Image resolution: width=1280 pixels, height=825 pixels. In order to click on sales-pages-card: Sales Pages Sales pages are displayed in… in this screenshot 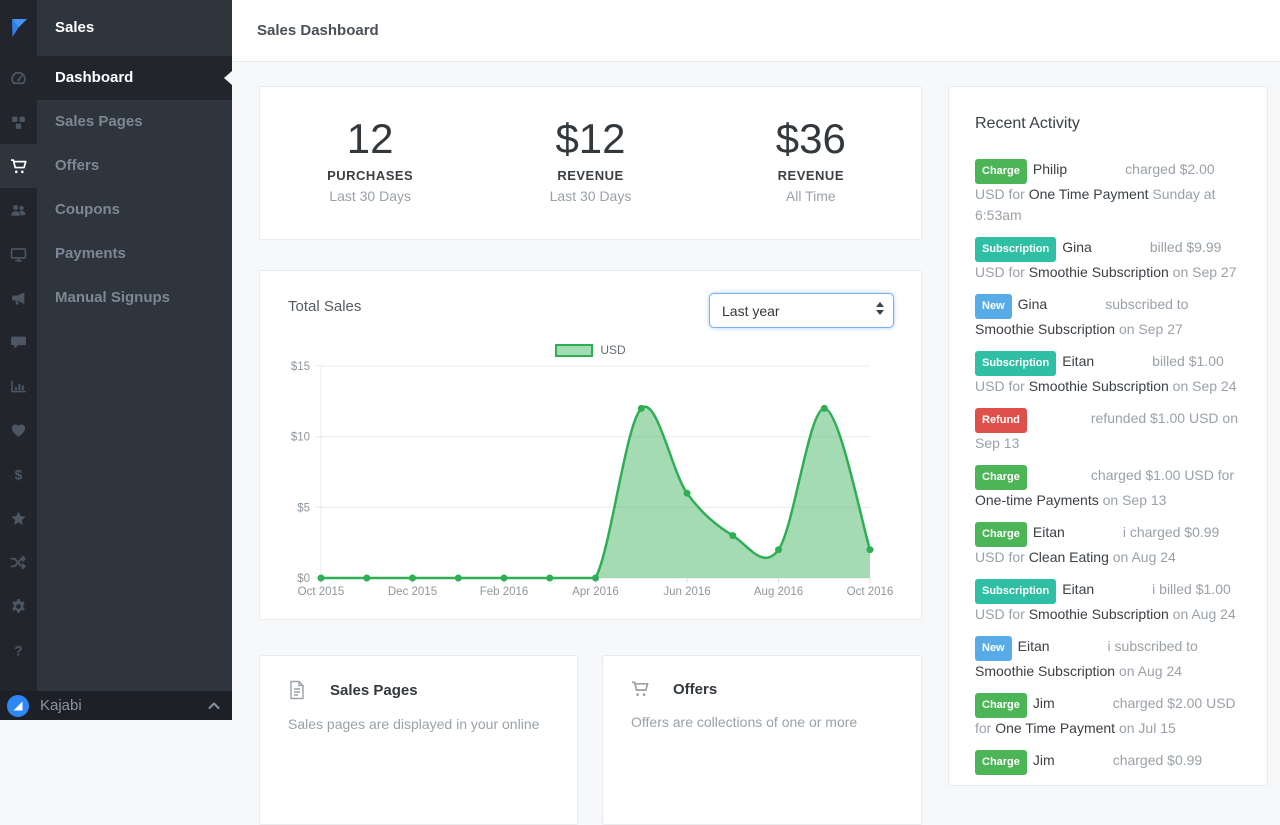, I will do `click(418, 740)`.